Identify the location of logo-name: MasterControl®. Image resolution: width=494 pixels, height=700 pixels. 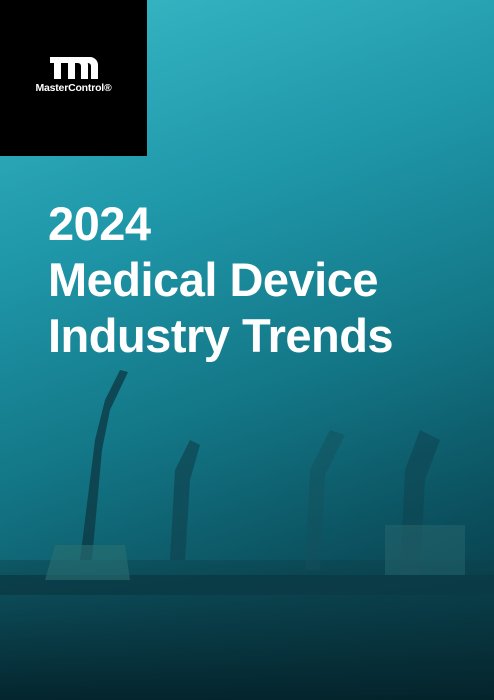
(73, 88).